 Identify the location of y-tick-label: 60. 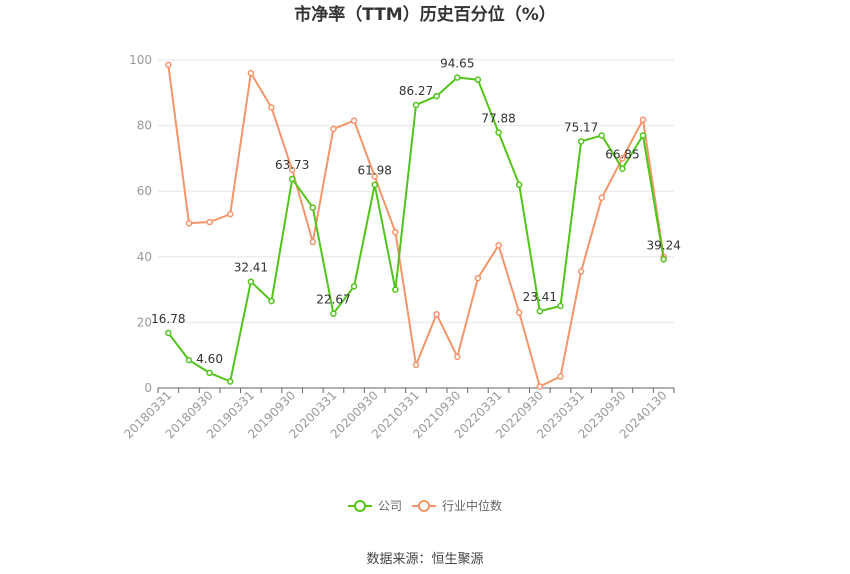
(144, 191).